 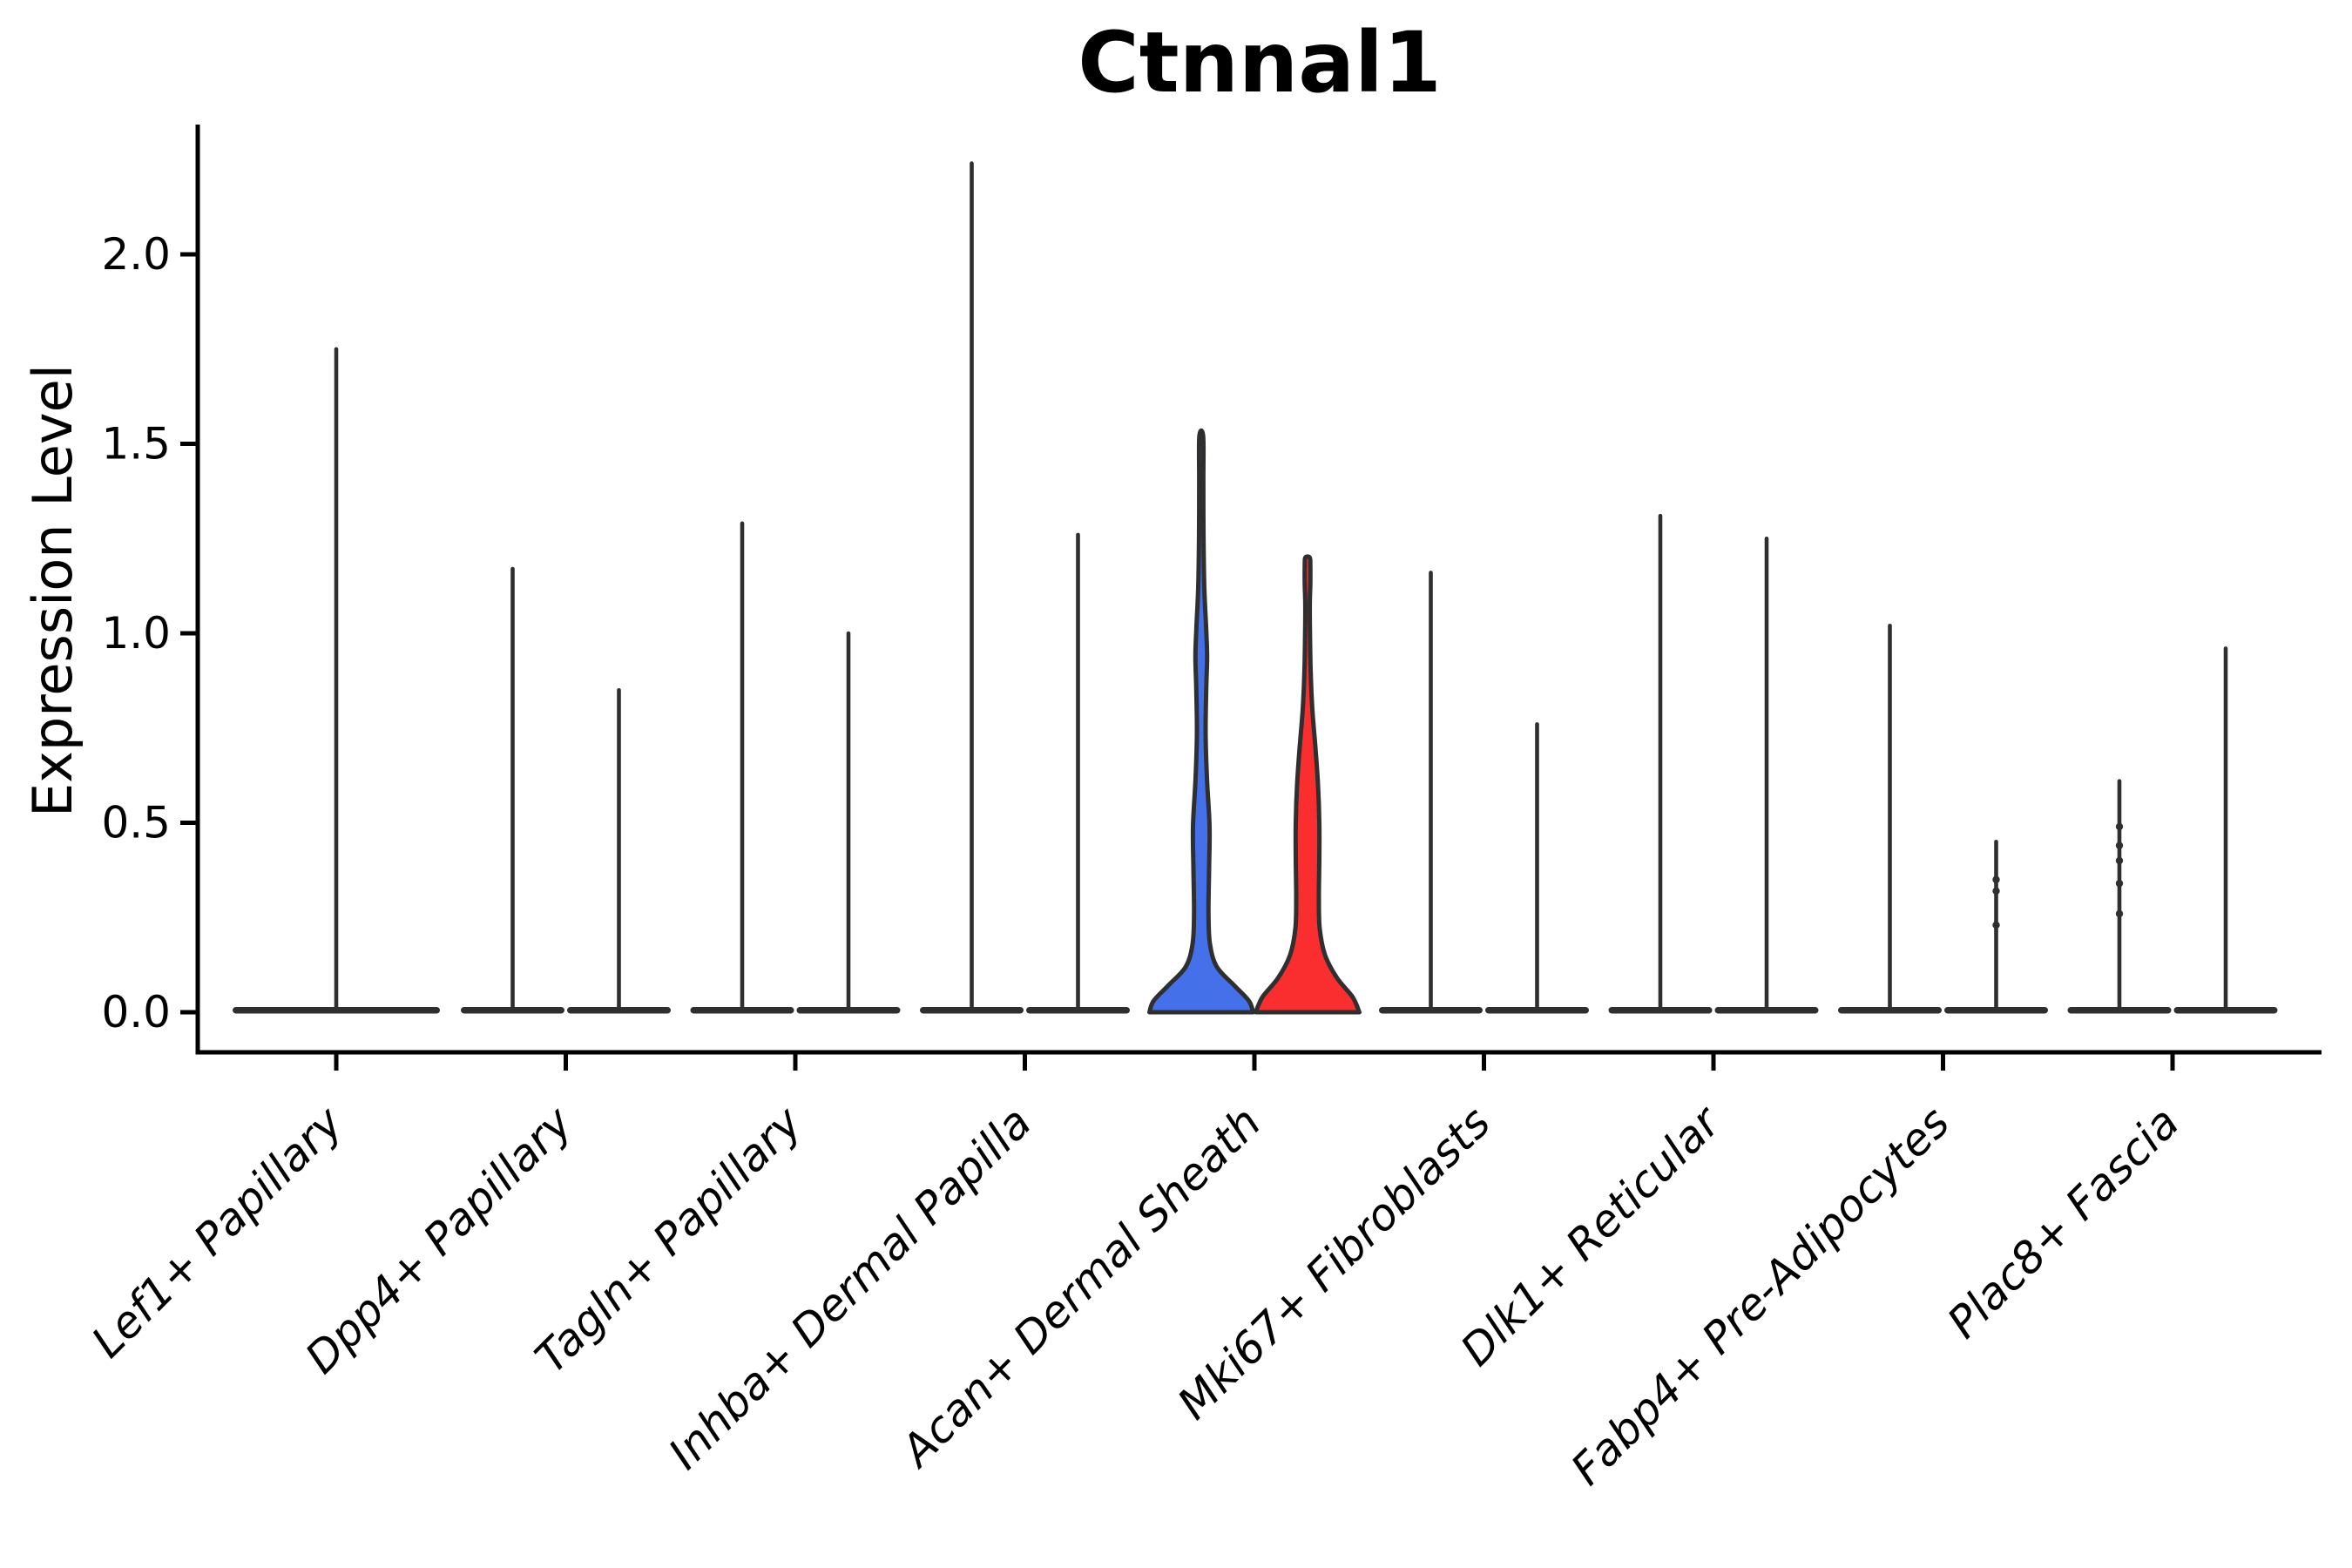 What do you see at coordinates (217, 1231) in the screenshot?
I see `x-tick-label: Lef1+ Papillary` at bounding box center [217, 1231].